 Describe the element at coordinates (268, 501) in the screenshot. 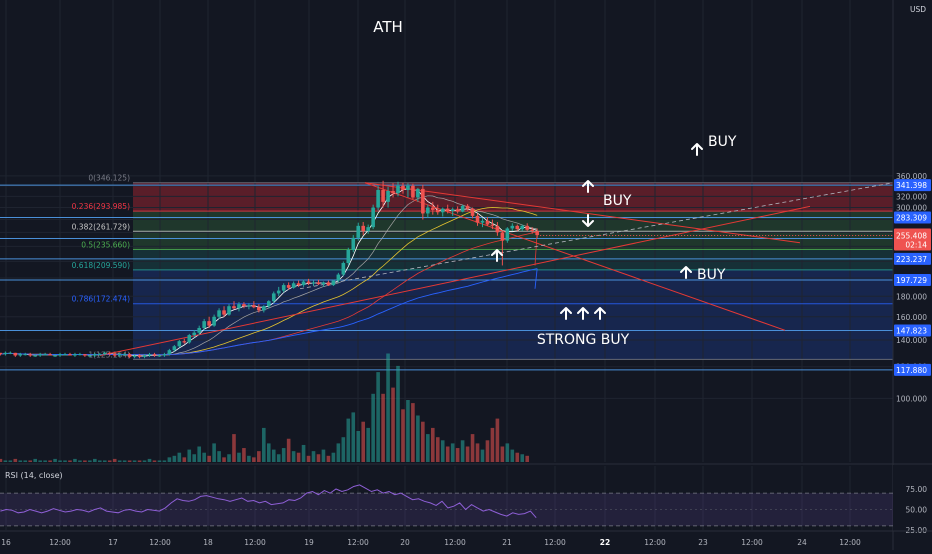

I see `rsi-line` at that location.